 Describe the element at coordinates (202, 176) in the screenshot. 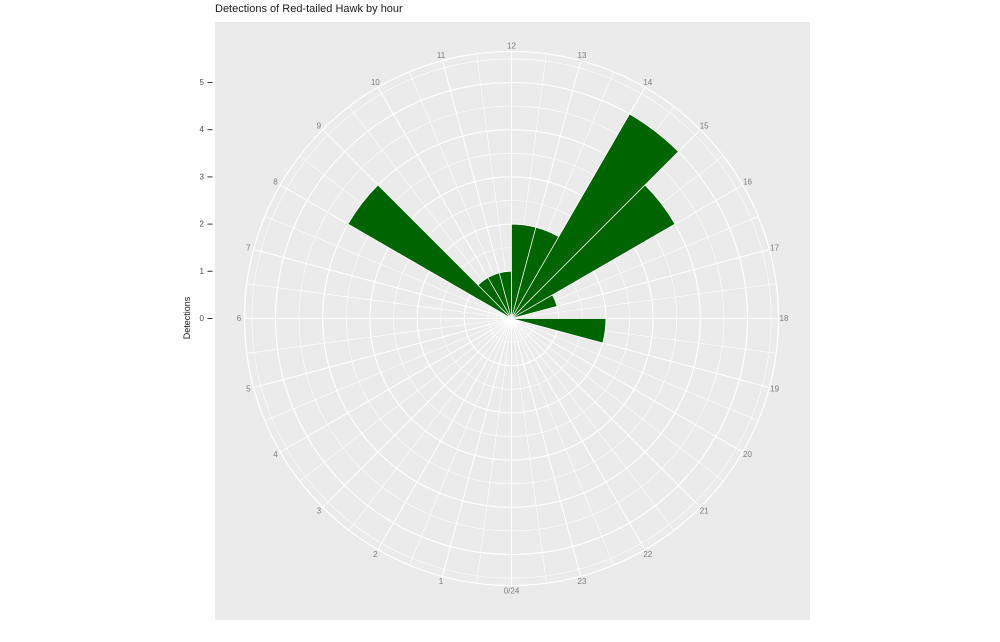

I see `y-tick-label: 3` at that location.